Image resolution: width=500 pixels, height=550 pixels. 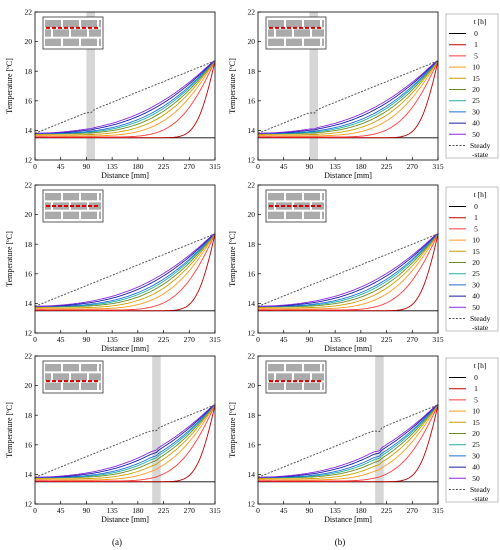 What do you see at coordinates (476, 467) in the screenshot?
I see `legend-label: 40` at bounding box center [476, 467].